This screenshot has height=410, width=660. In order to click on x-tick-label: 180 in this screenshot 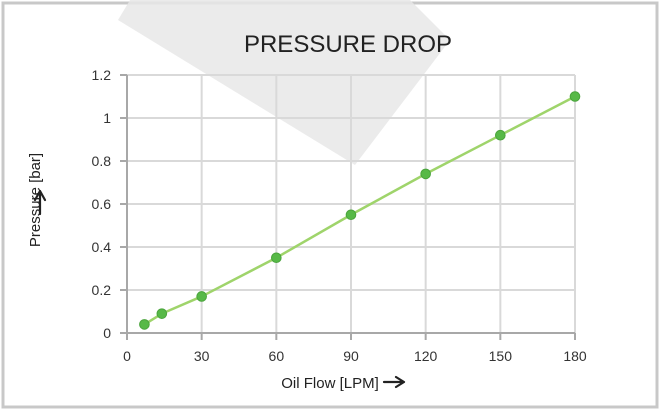, I will do `click(575, 356)`.